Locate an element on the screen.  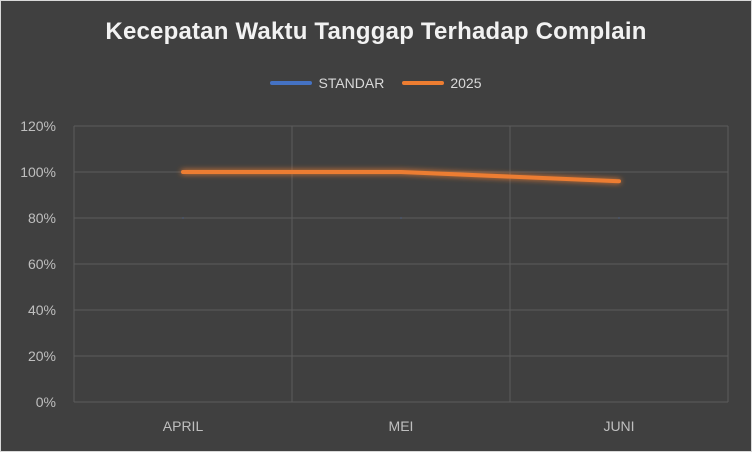
y-tick-label: 120% is located at coordinates (38, 126).